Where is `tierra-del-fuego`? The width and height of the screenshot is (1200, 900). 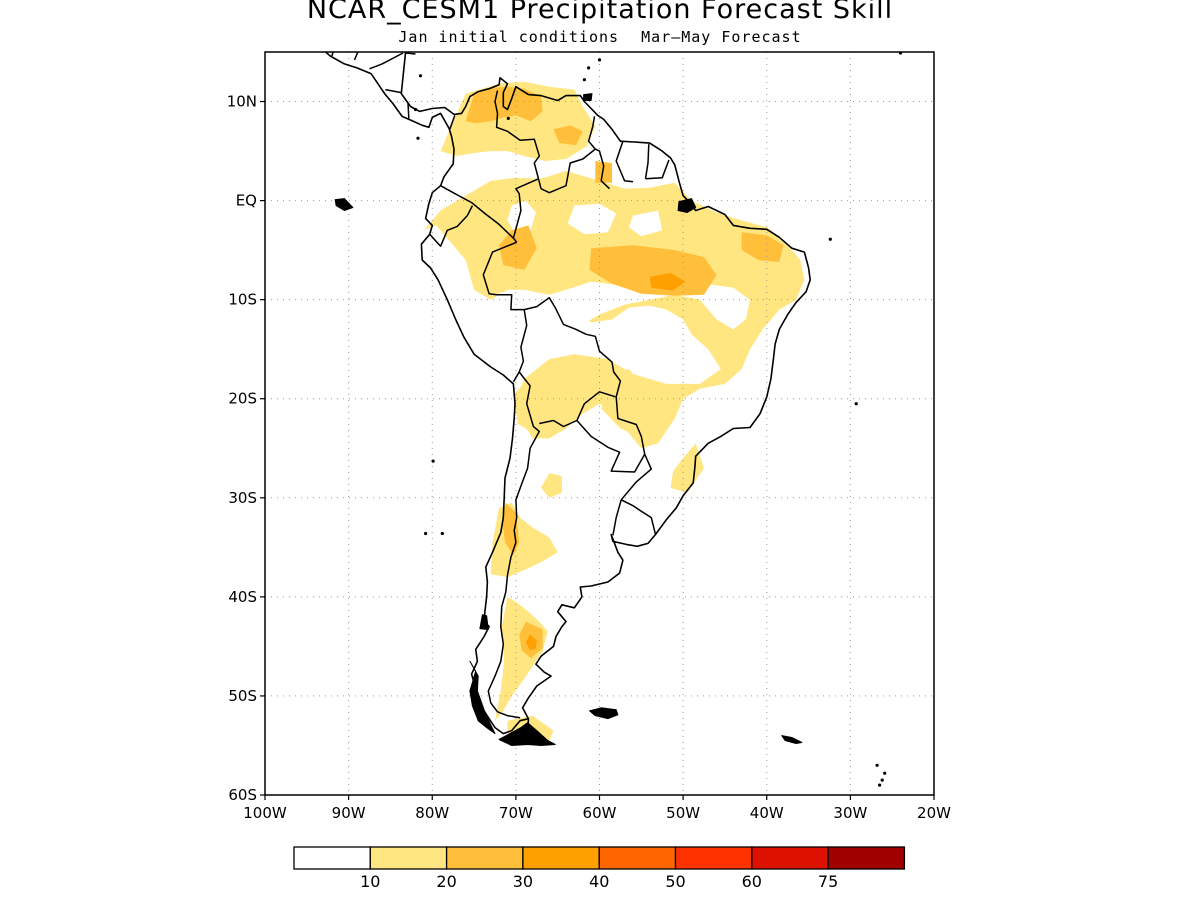
tierra-del-fuego is located at coordinates (527, 734).